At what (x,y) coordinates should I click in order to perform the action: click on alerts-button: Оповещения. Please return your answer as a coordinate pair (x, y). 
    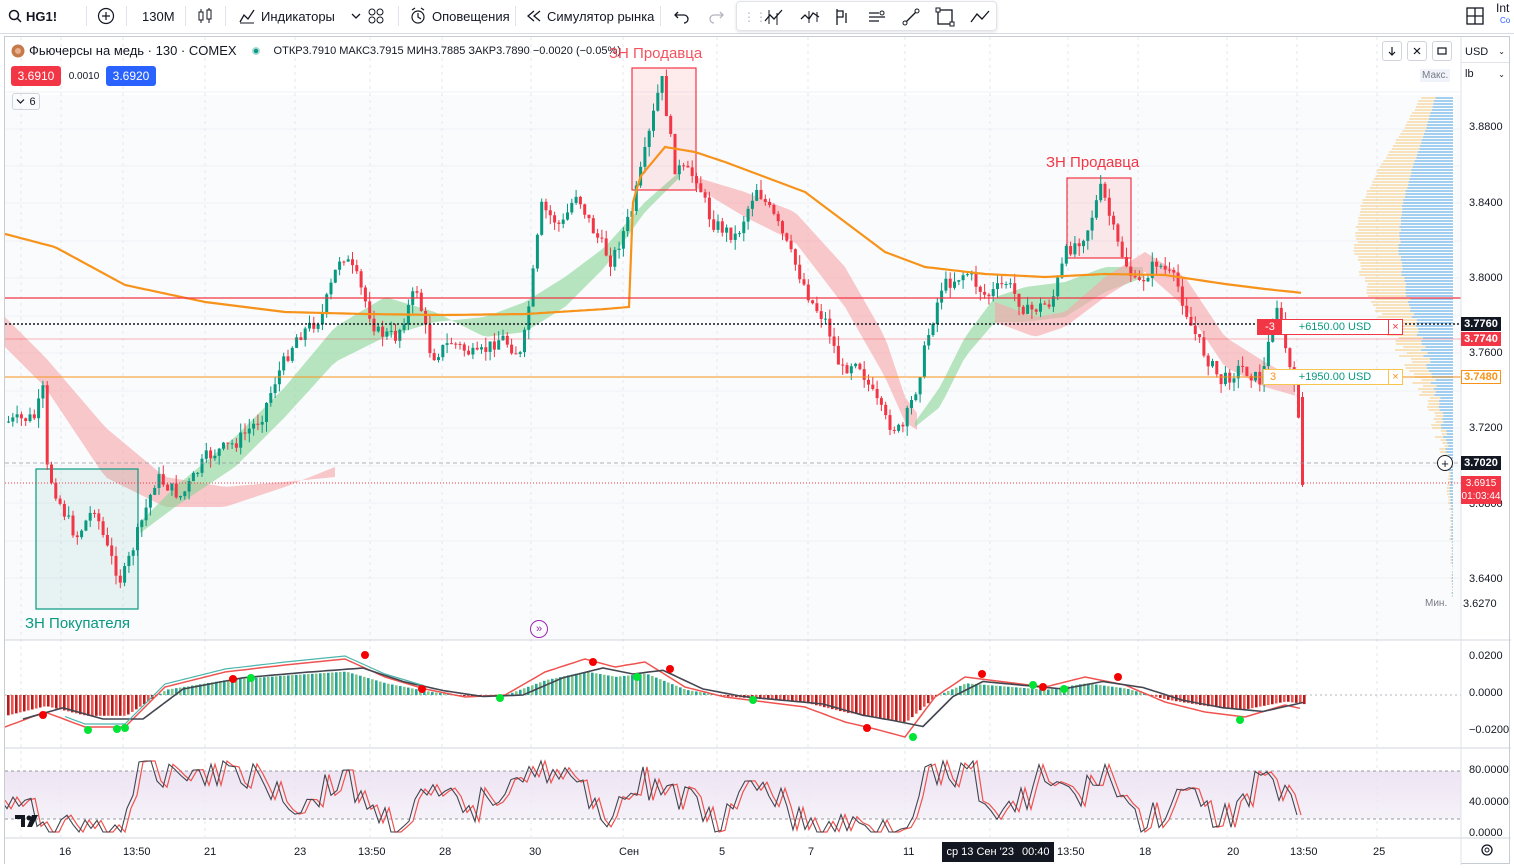
    Looking at the image, I should click on (459, 16).